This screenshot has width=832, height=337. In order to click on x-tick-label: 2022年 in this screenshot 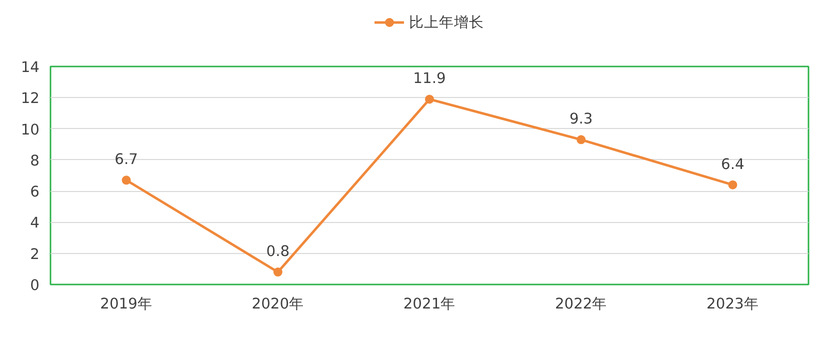, I will do `click(581, 304)`.